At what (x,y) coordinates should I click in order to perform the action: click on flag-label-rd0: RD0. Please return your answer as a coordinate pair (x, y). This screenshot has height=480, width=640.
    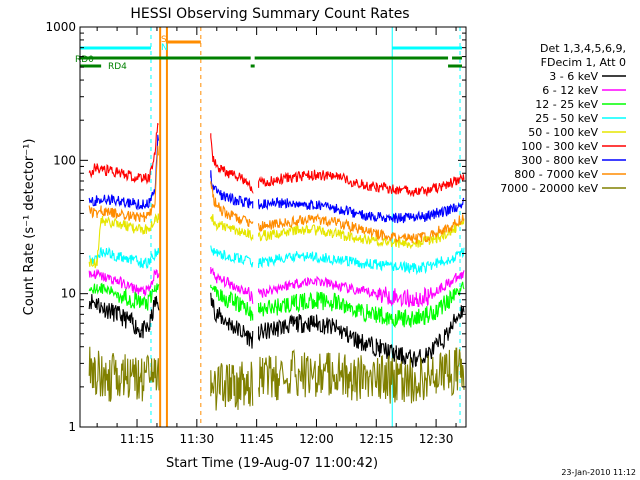
    Looking at the image, I should click on (84, 60).